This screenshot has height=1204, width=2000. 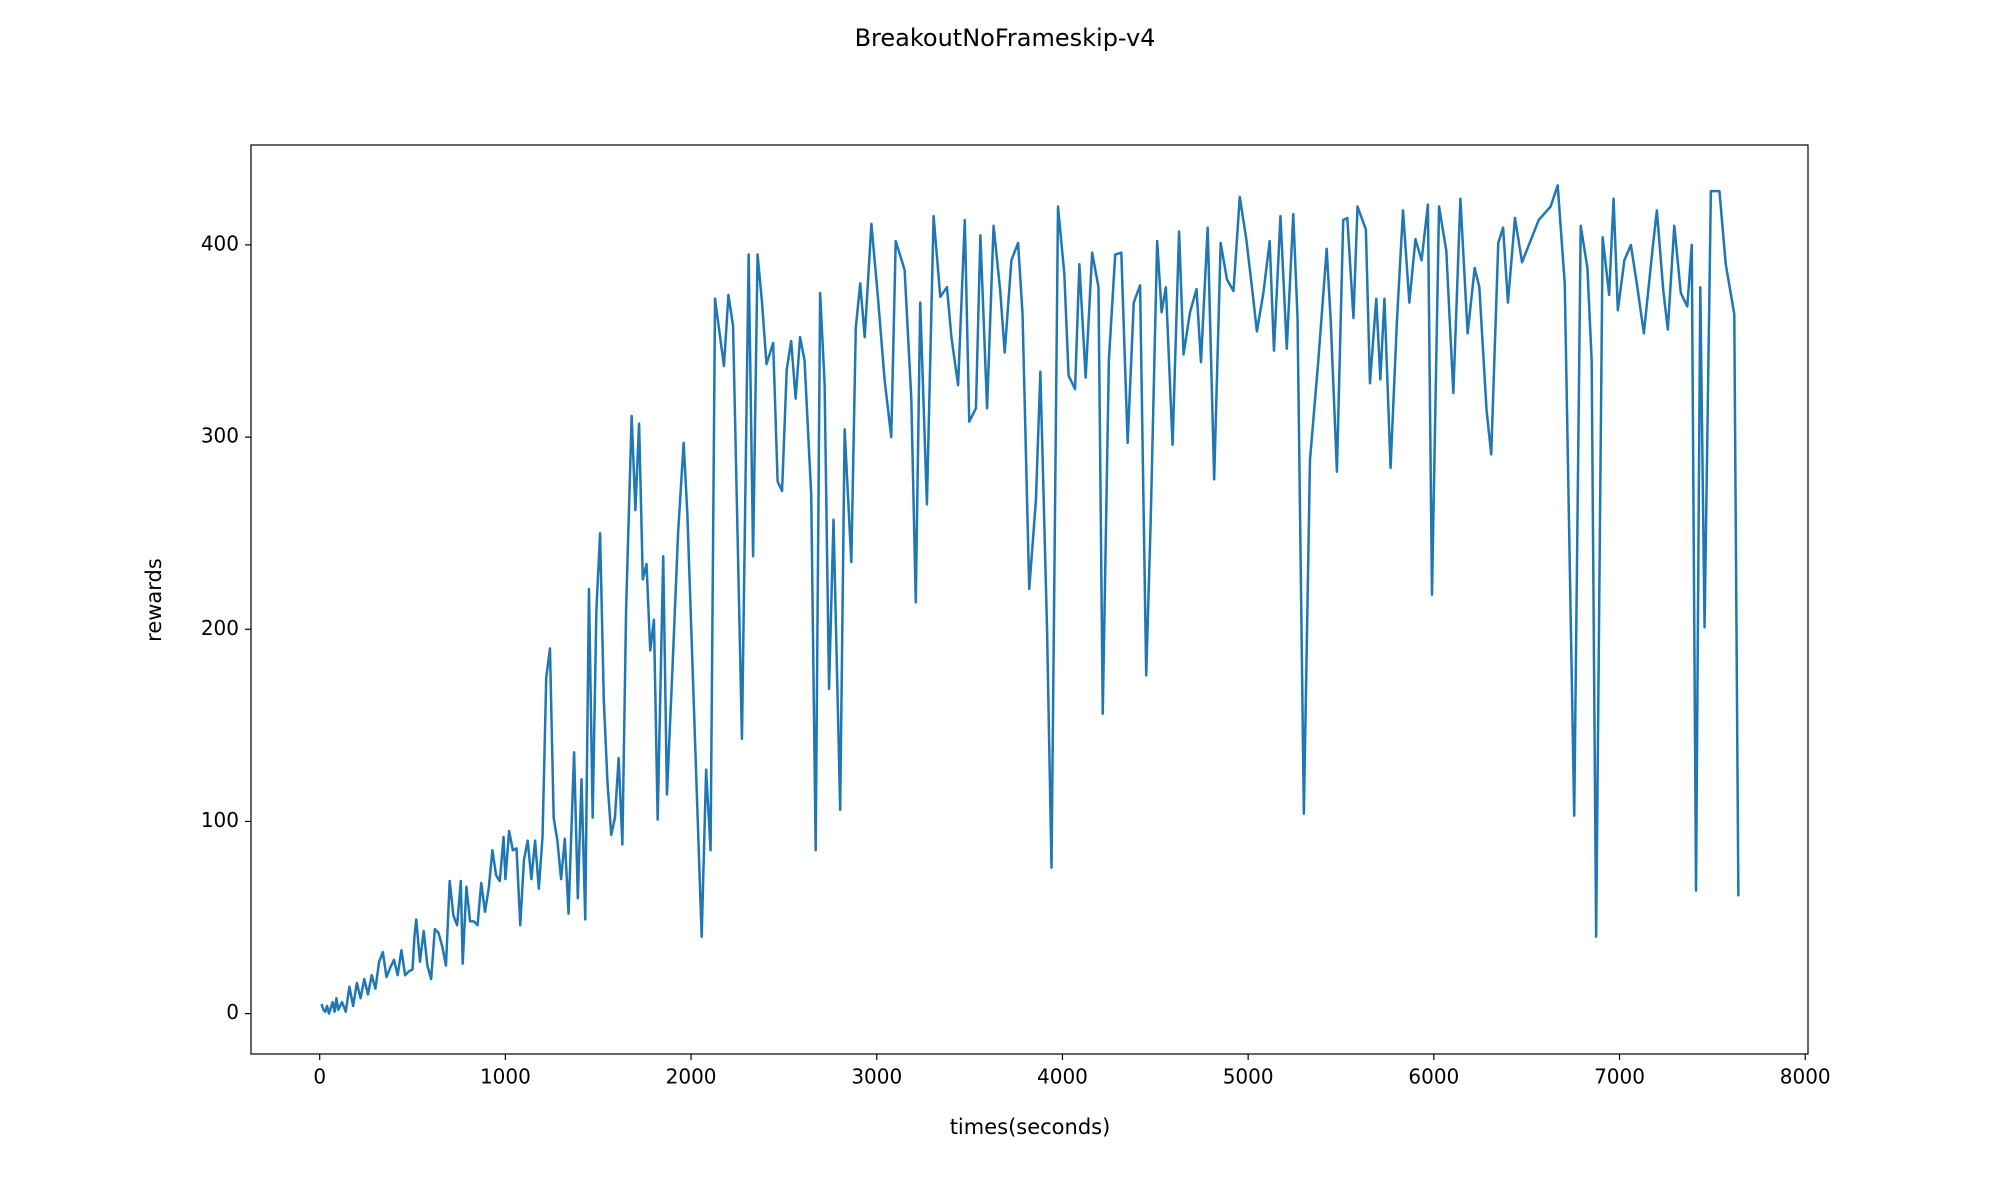 What do you see at coordinates (1619, 1077) in the screenshot?
I see `x-tick-label: 7000` at bounding box center [1619, 1077].